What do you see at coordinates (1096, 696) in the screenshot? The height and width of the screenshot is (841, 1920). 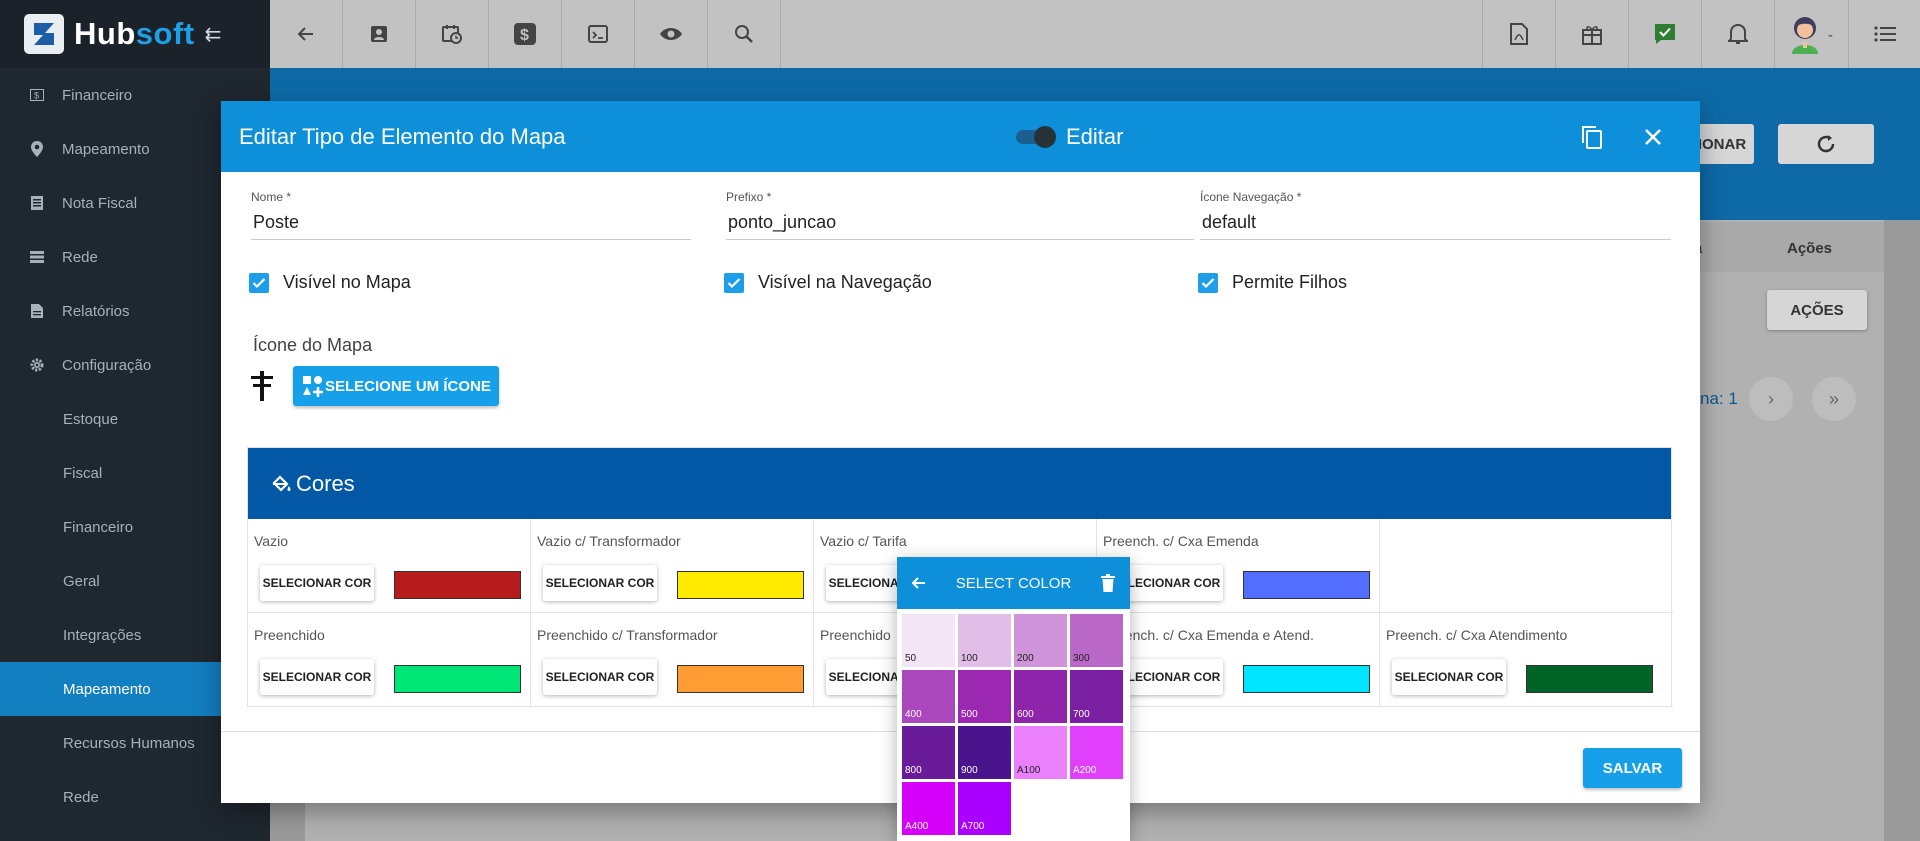 I see `color-shade-option: 700` at bounding box center [1096, 696].